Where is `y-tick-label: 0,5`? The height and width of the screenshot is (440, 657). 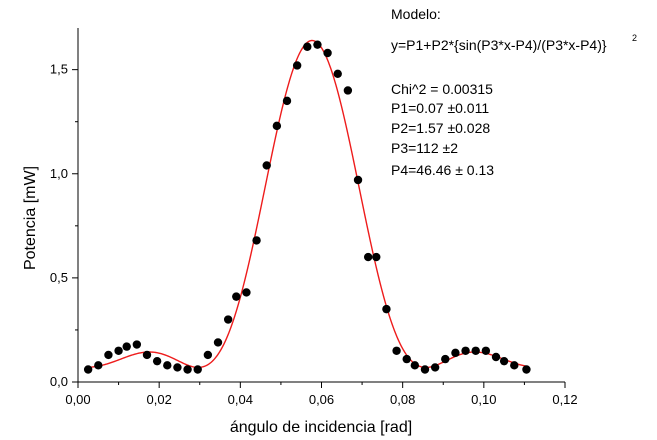 y-tick-label: 0,5 is located at coordinates (59, 277).